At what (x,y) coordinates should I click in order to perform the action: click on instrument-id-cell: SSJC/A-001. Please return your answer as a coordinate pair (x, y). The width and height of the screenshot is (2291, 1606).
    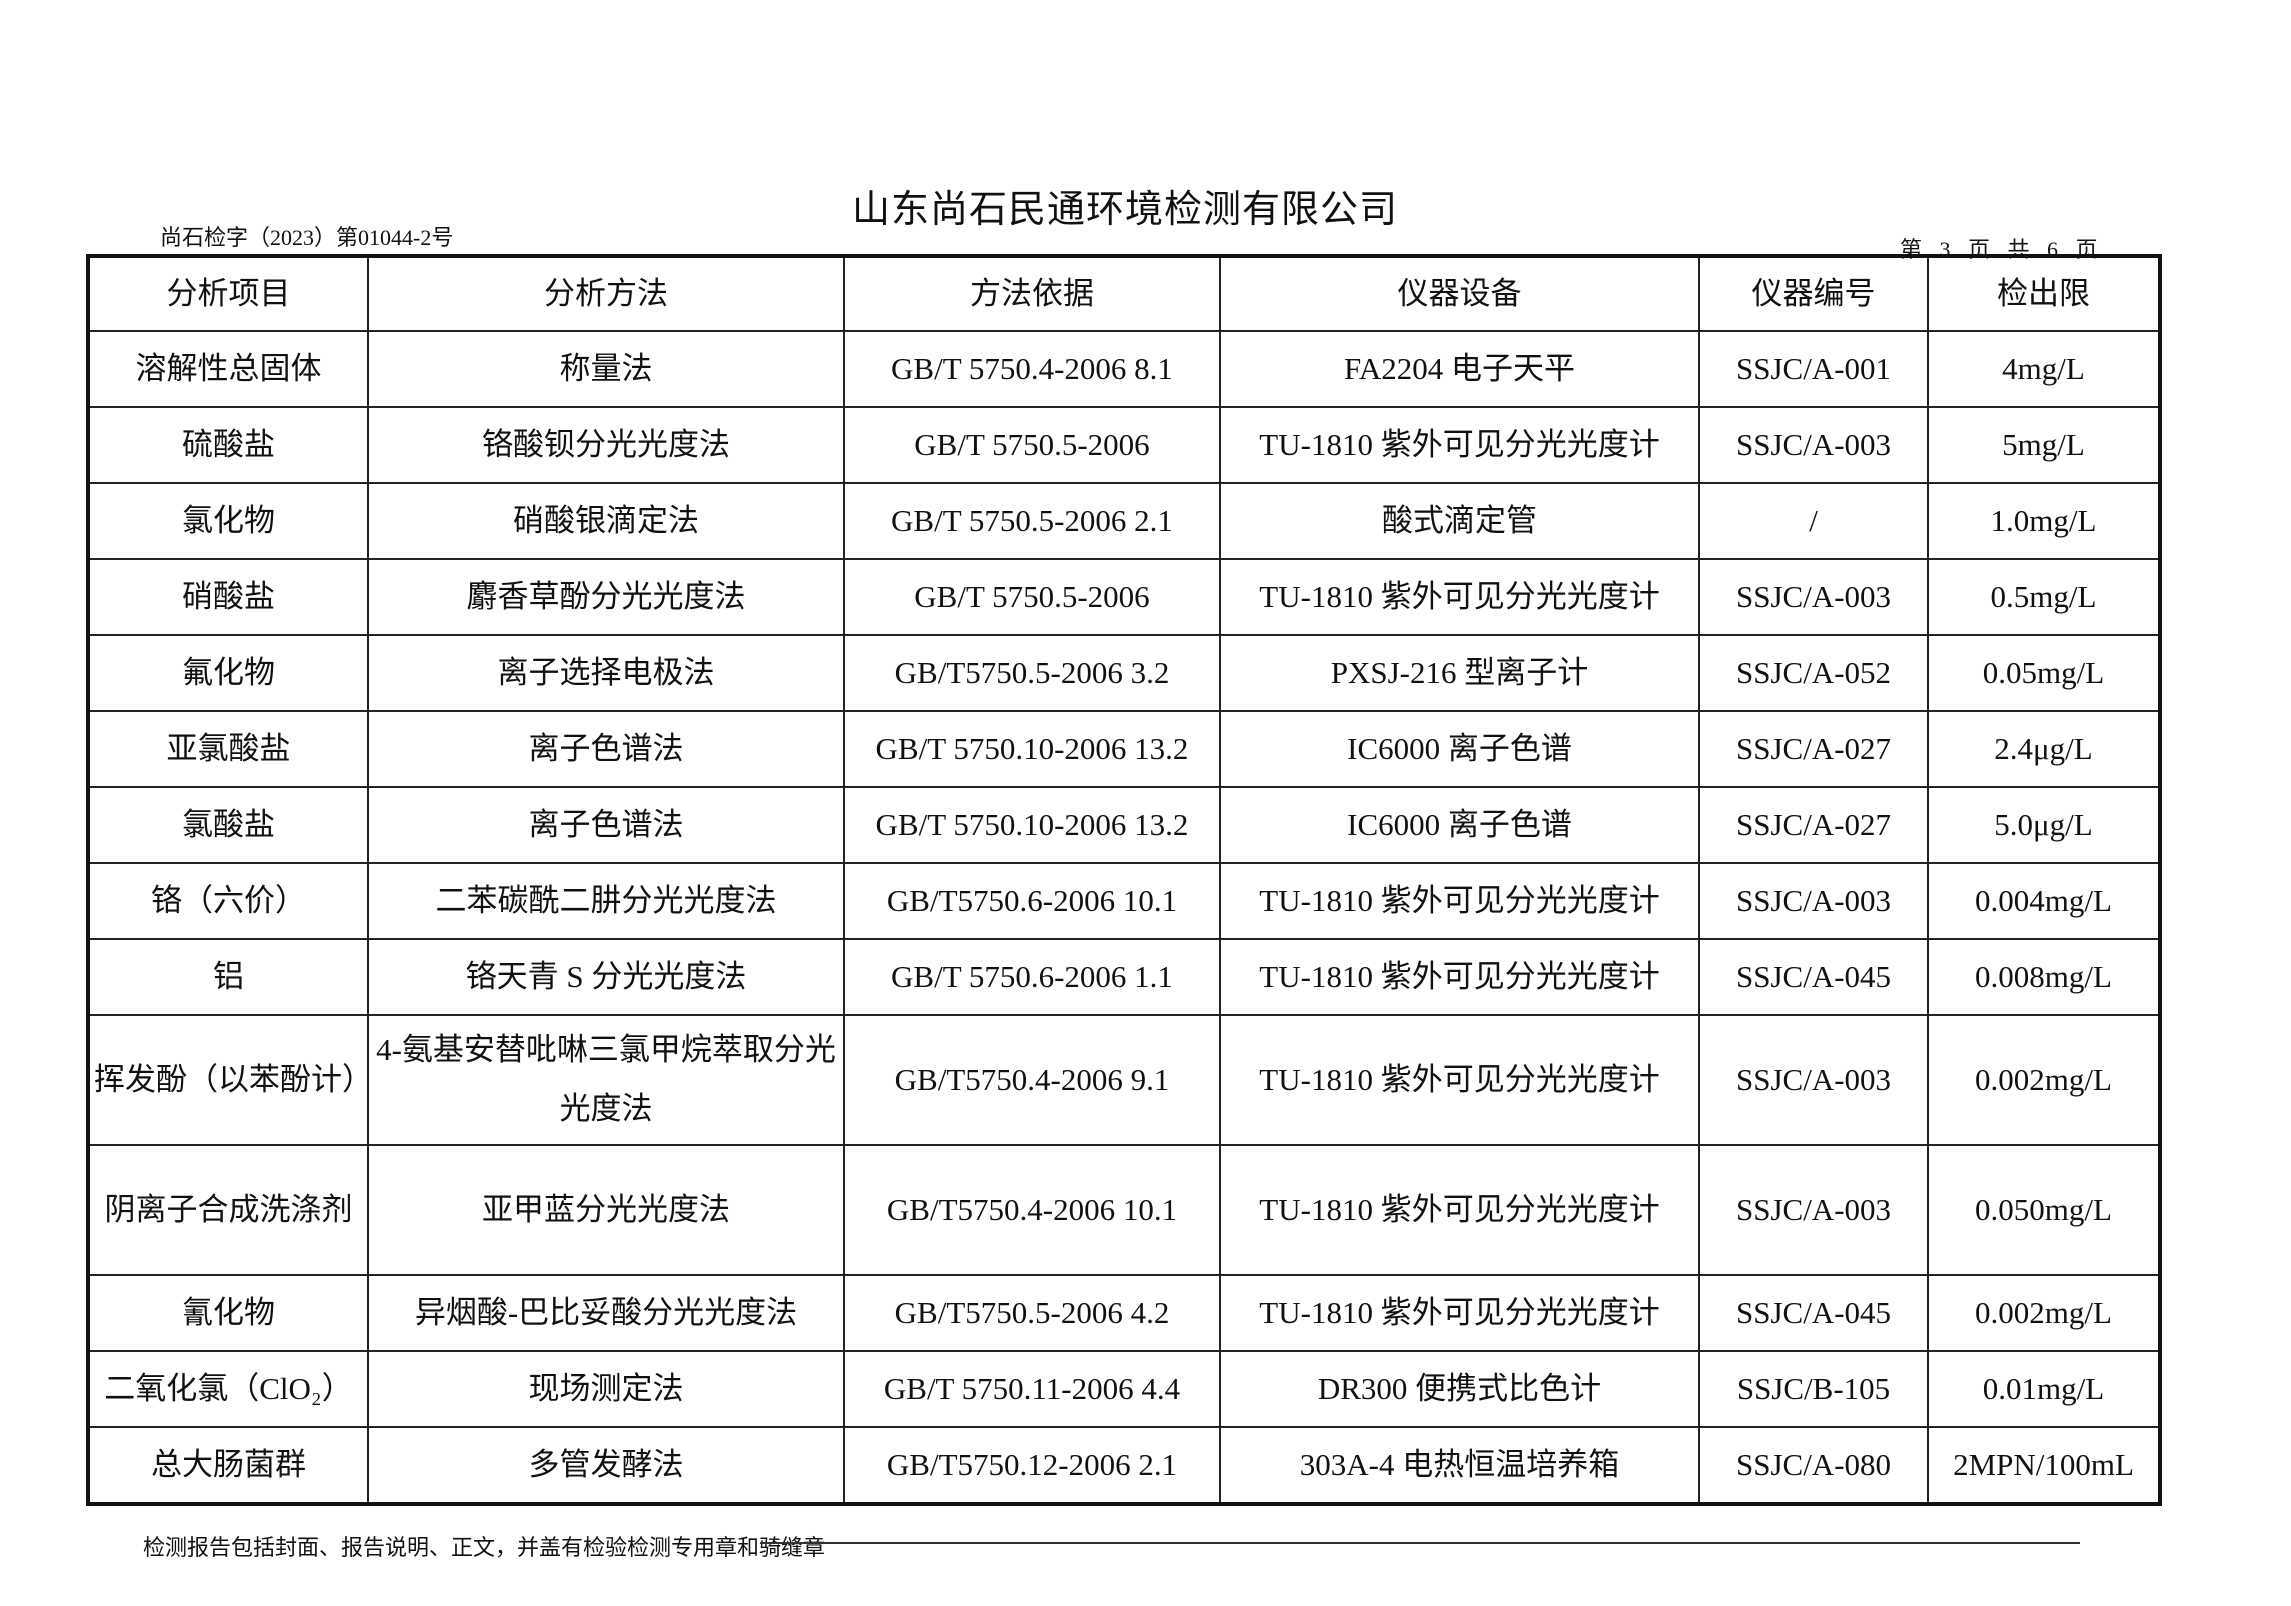
    Looking at the image, I should click on (1813, 369).